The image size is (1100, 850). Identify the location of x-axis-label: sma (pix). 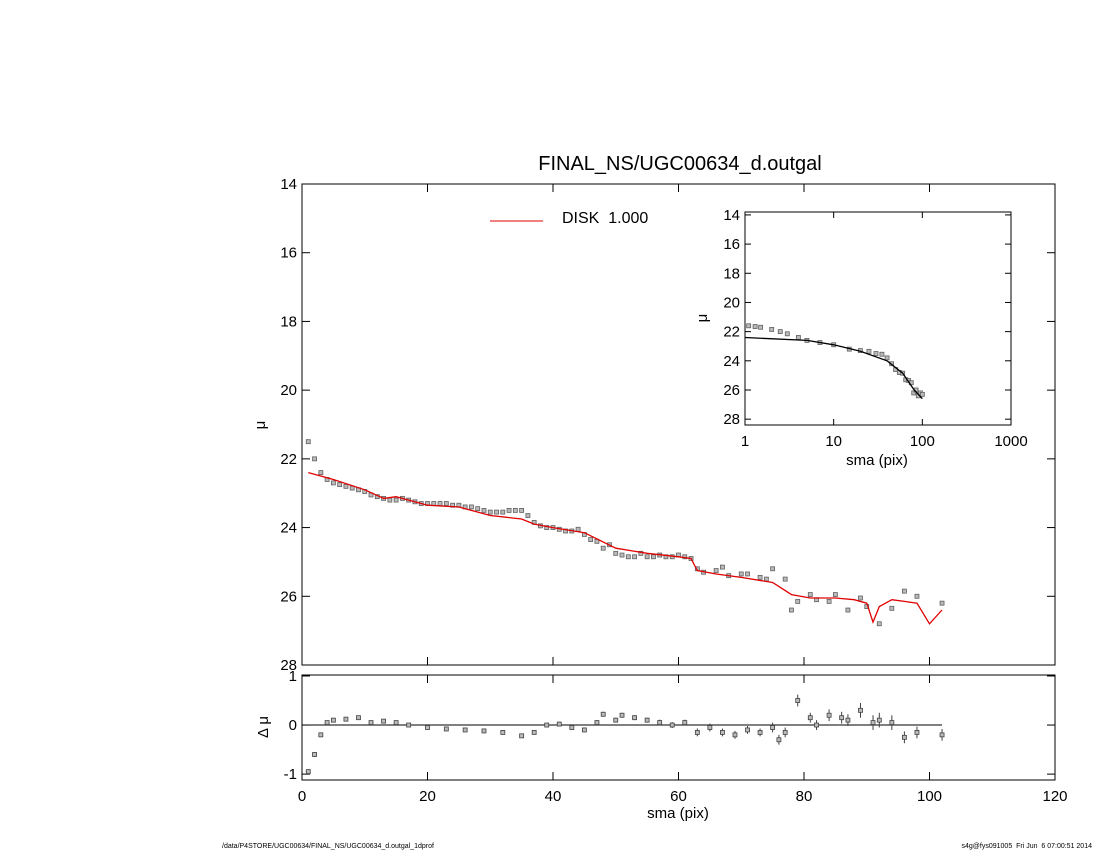
(877, 460).